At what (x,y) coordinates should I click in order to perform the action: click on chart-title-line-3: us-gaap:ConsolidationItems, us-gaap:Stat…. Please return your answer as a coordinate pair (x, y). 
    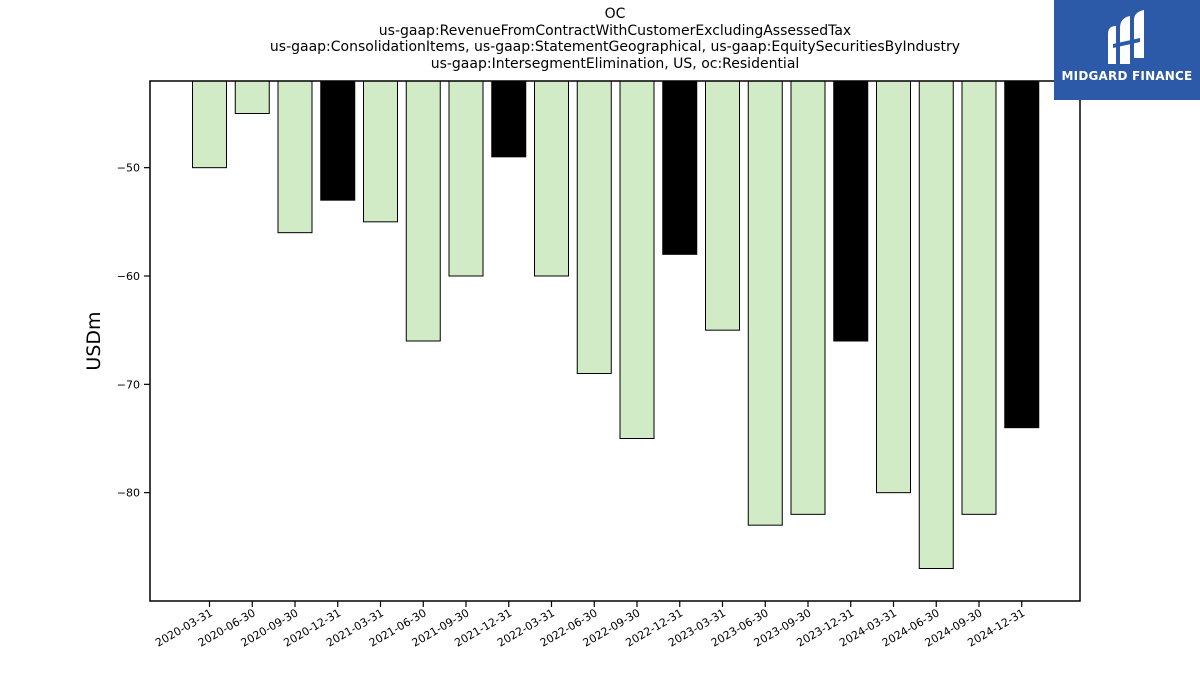
    Looking at the image, I should click on (615, 47).